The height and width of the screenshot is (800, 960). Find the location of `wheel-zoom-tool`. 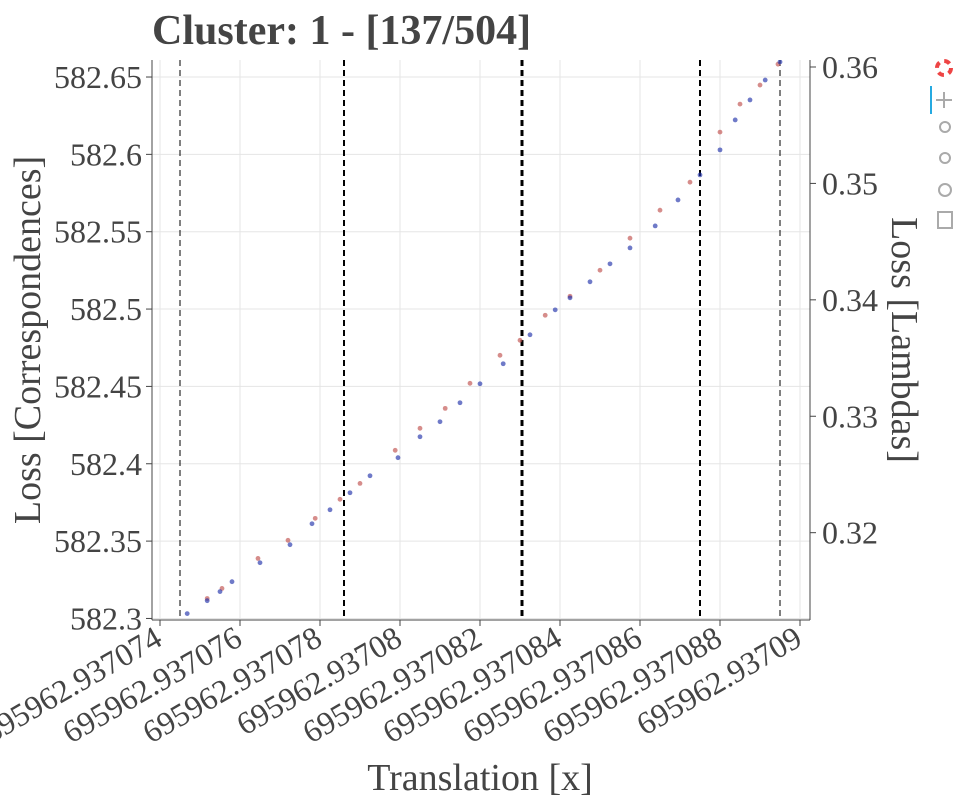

wheel-zoom-tool is located at coordinates (945, 158).